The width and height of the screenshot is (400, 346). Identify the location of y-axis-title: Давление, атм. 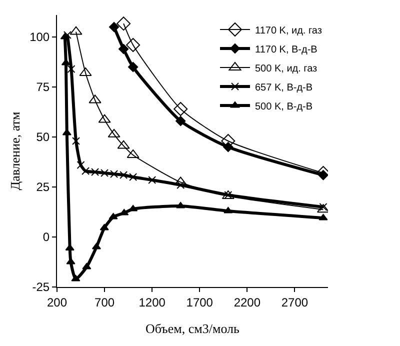
(15, 151).